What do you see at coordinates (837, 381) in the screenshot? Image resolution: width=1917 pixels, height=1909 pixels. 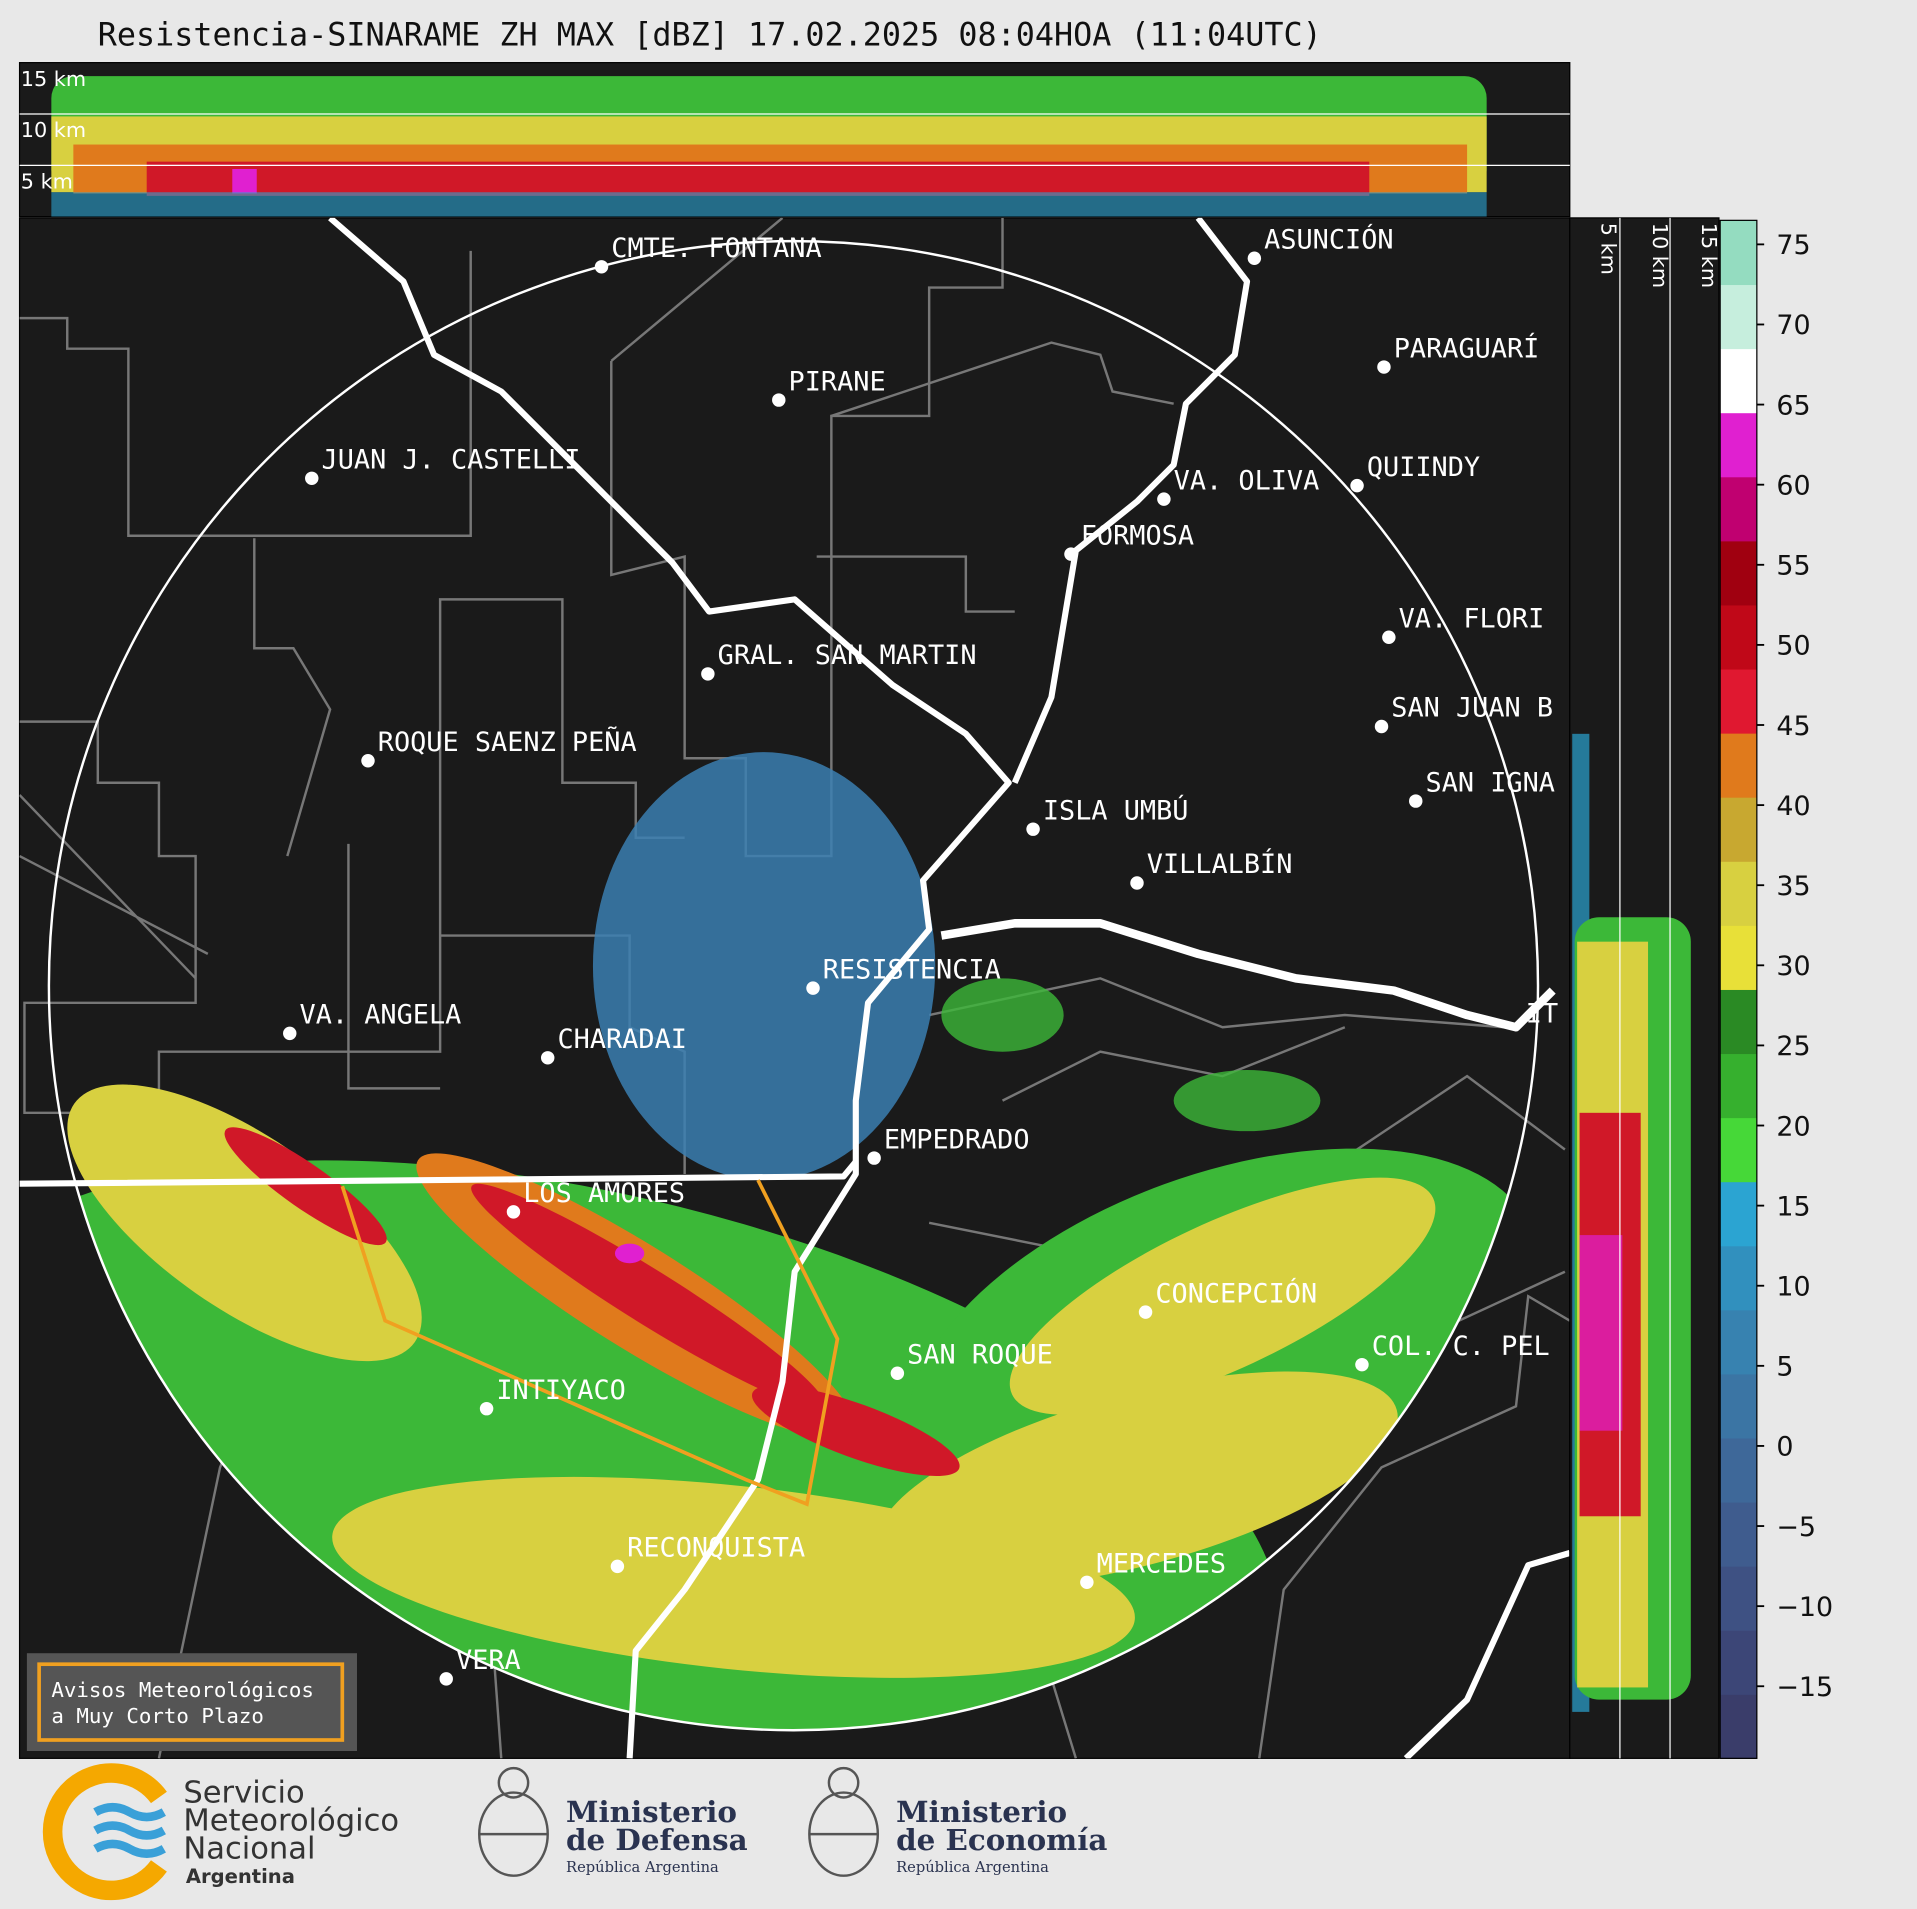 I see `city-label: PIRANE` at bounding box center [837, 381].